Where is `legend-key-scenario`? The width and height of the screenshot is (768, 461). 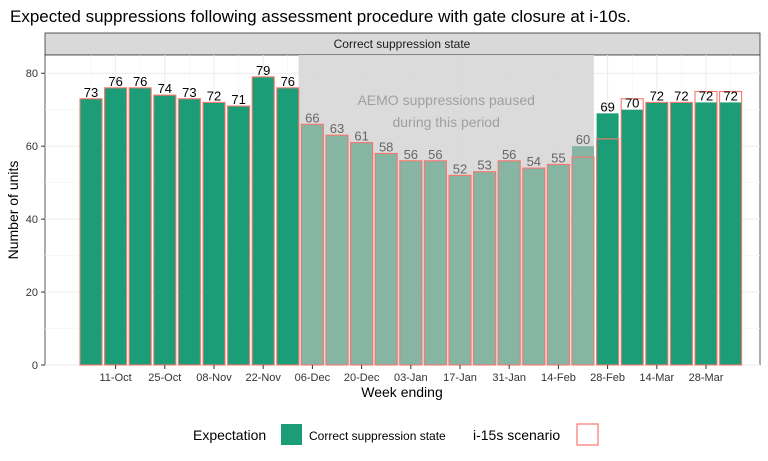 legend-key-scenario is located at coordinates (587, 434).